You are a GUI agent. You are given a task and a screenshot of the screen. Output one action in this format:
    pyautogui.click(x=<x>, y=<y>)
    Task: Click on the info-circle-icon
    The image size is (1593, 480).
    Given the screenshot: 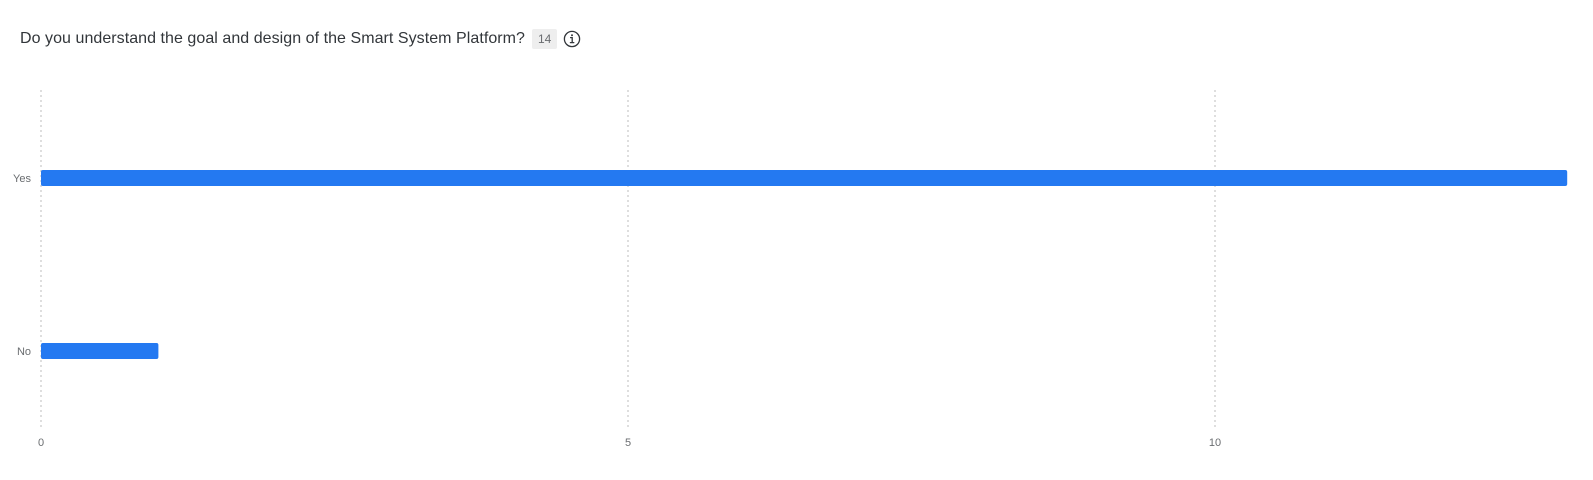 What is the action you would take?
    pyautogui.click(x=572, y=39)
    